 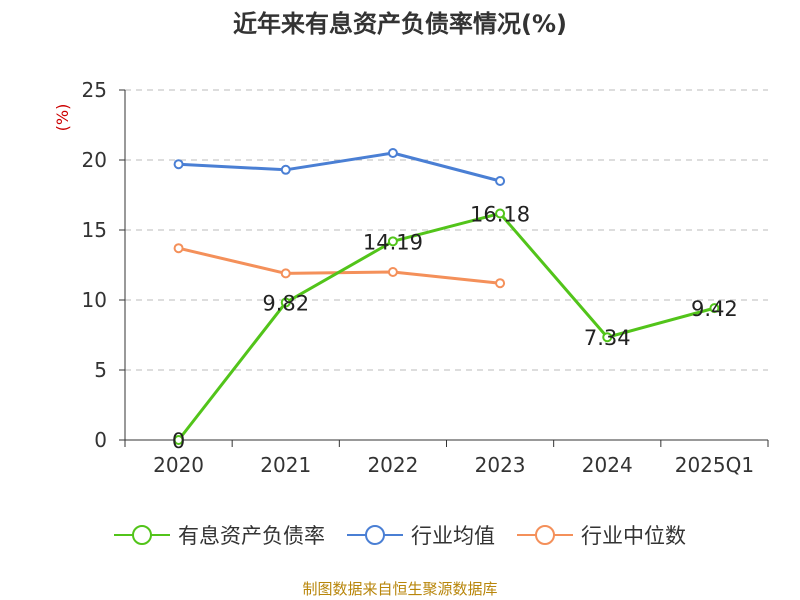 I want to click on chart-title: 近年来有息资产负债率情况(%), so click(x=400, y=24).